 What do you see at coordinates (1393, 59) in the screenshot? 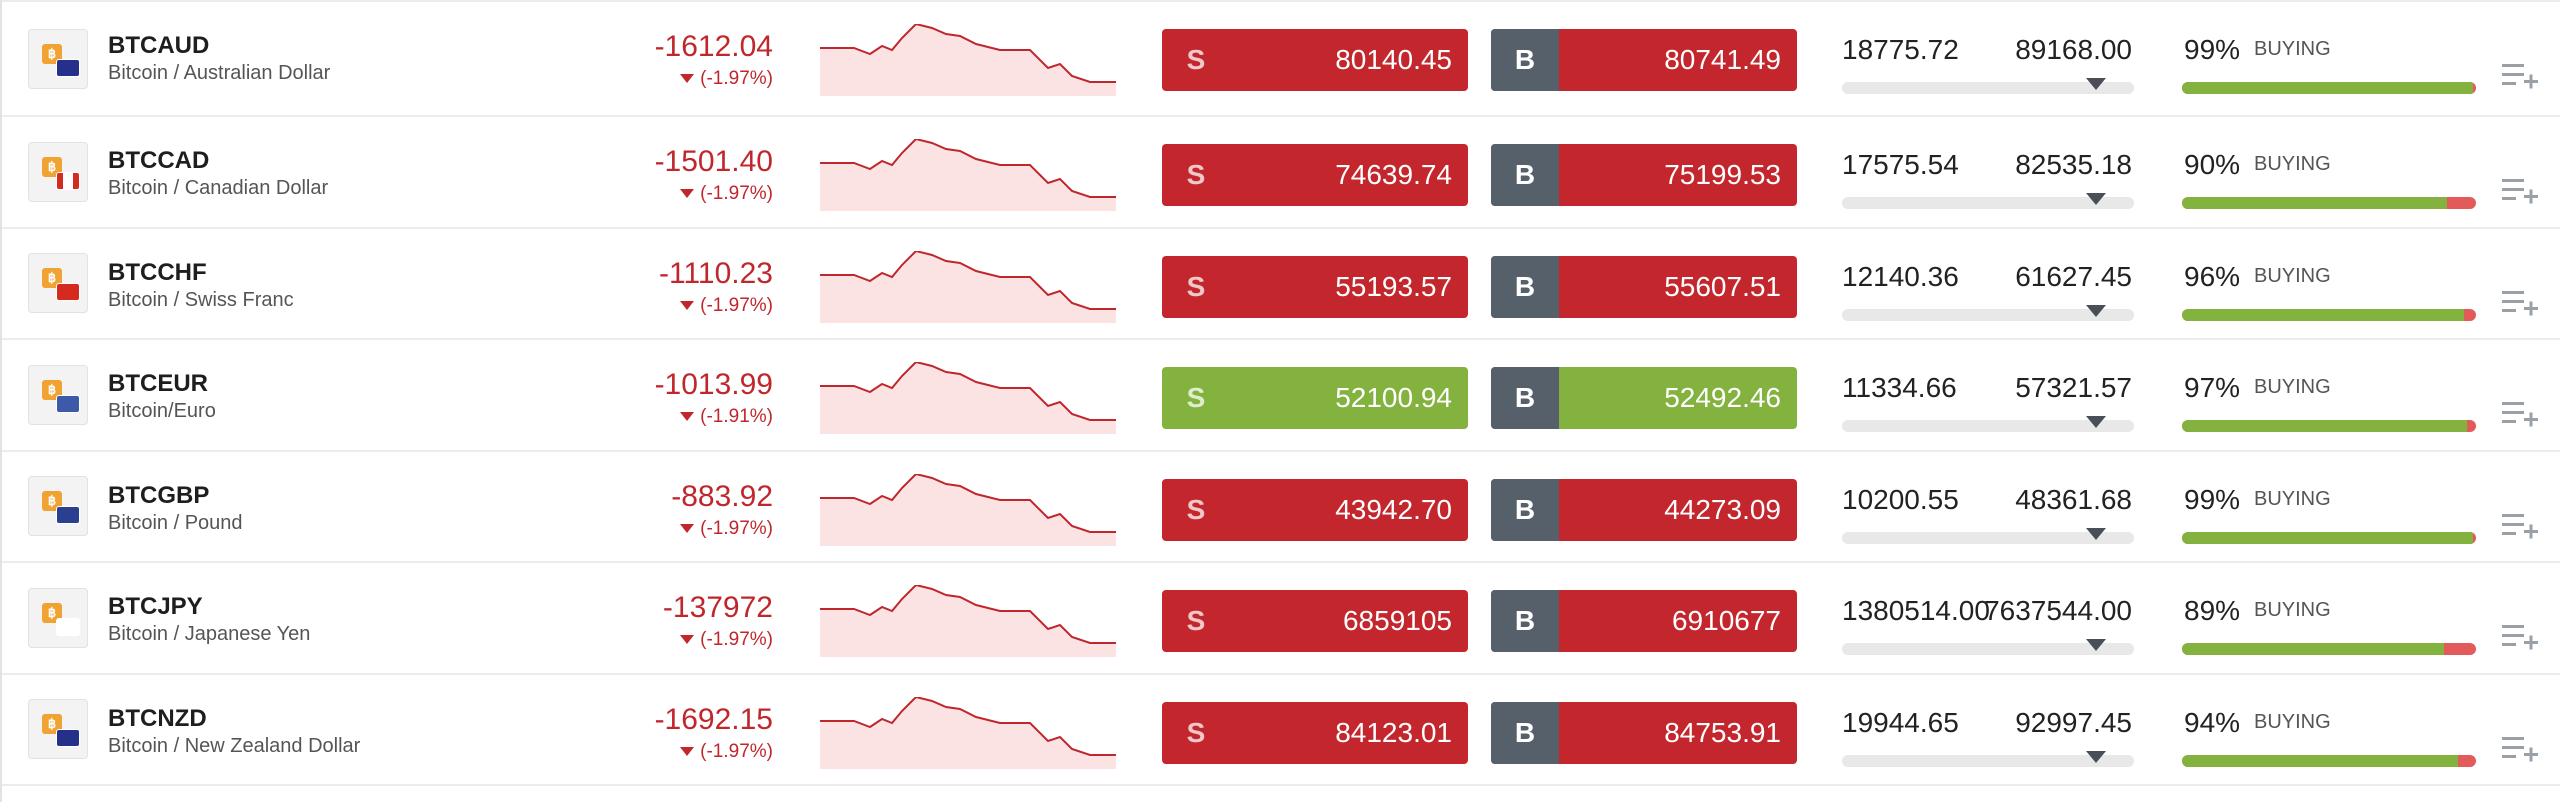
I see `sell-price: 80140.45` at bounding box center [1393, 59].